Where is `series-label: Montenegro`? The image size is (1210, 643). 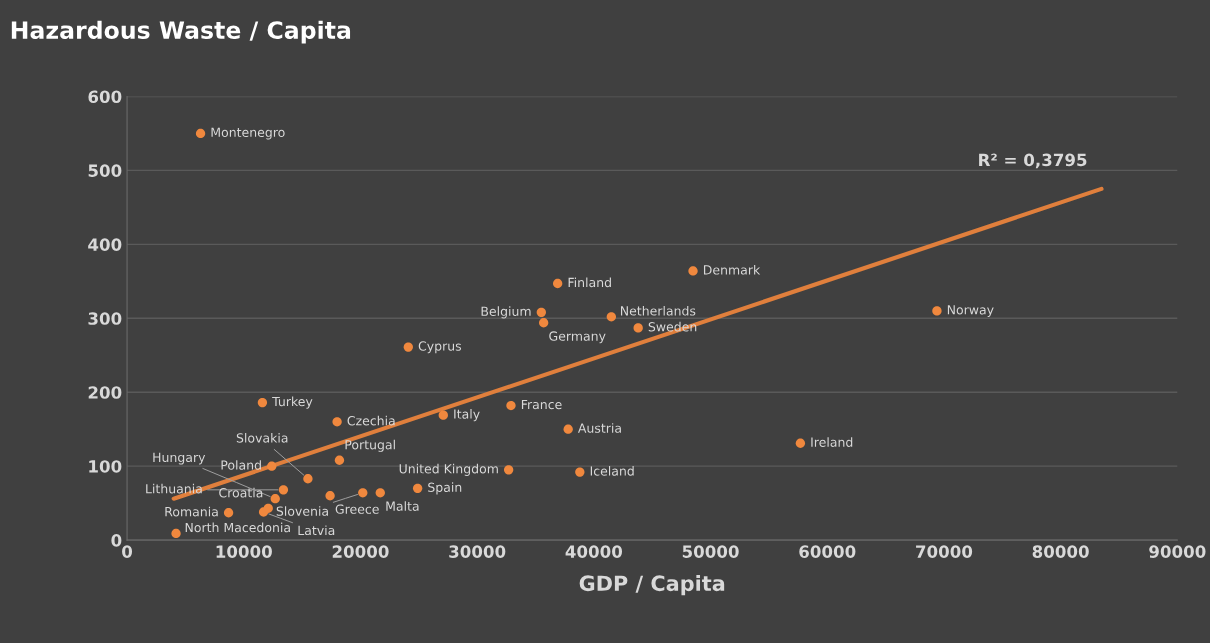 series-label: Montenegro is located at coordinates (248, 133).